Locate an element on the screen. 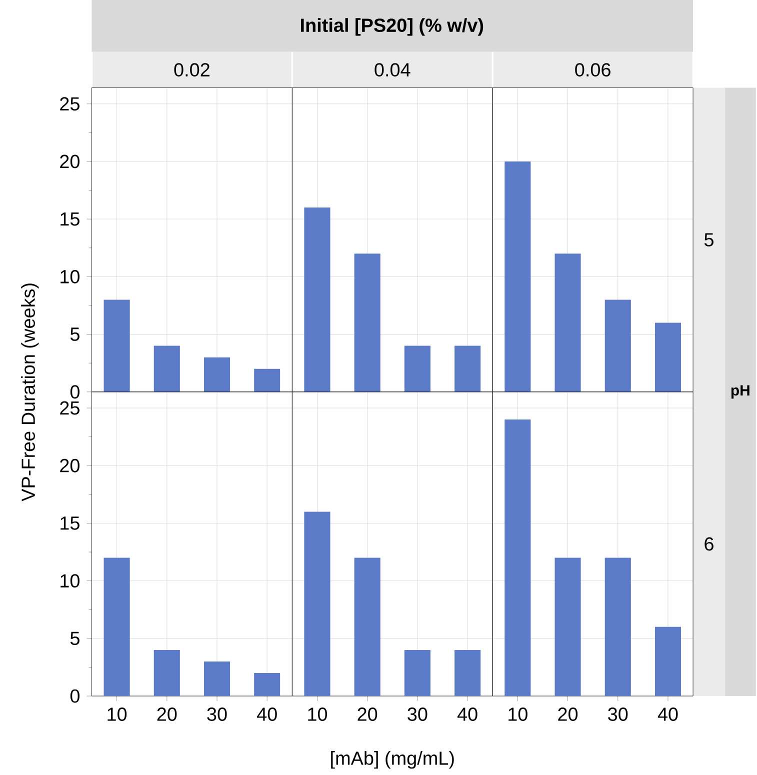 Image resolution: width=757 pixels, height=775 pixels. text: 6 is located at coordinates (709, 544).